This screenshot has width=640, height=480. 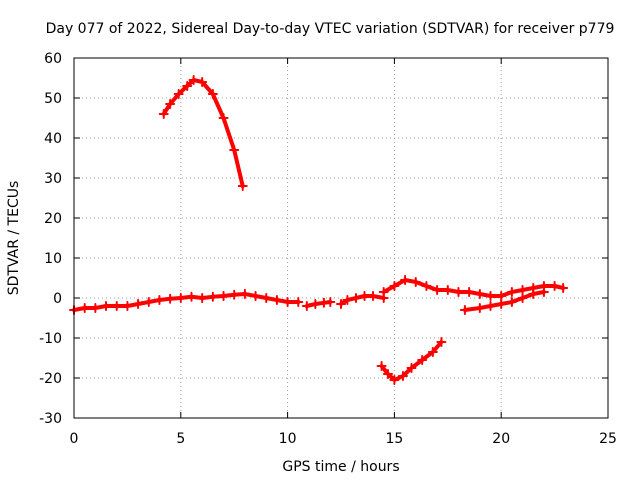 What do you see at coordinates (50, 339) in the screenshot?
I see `y-tick-label: -10` at bounding box center [50, 339].